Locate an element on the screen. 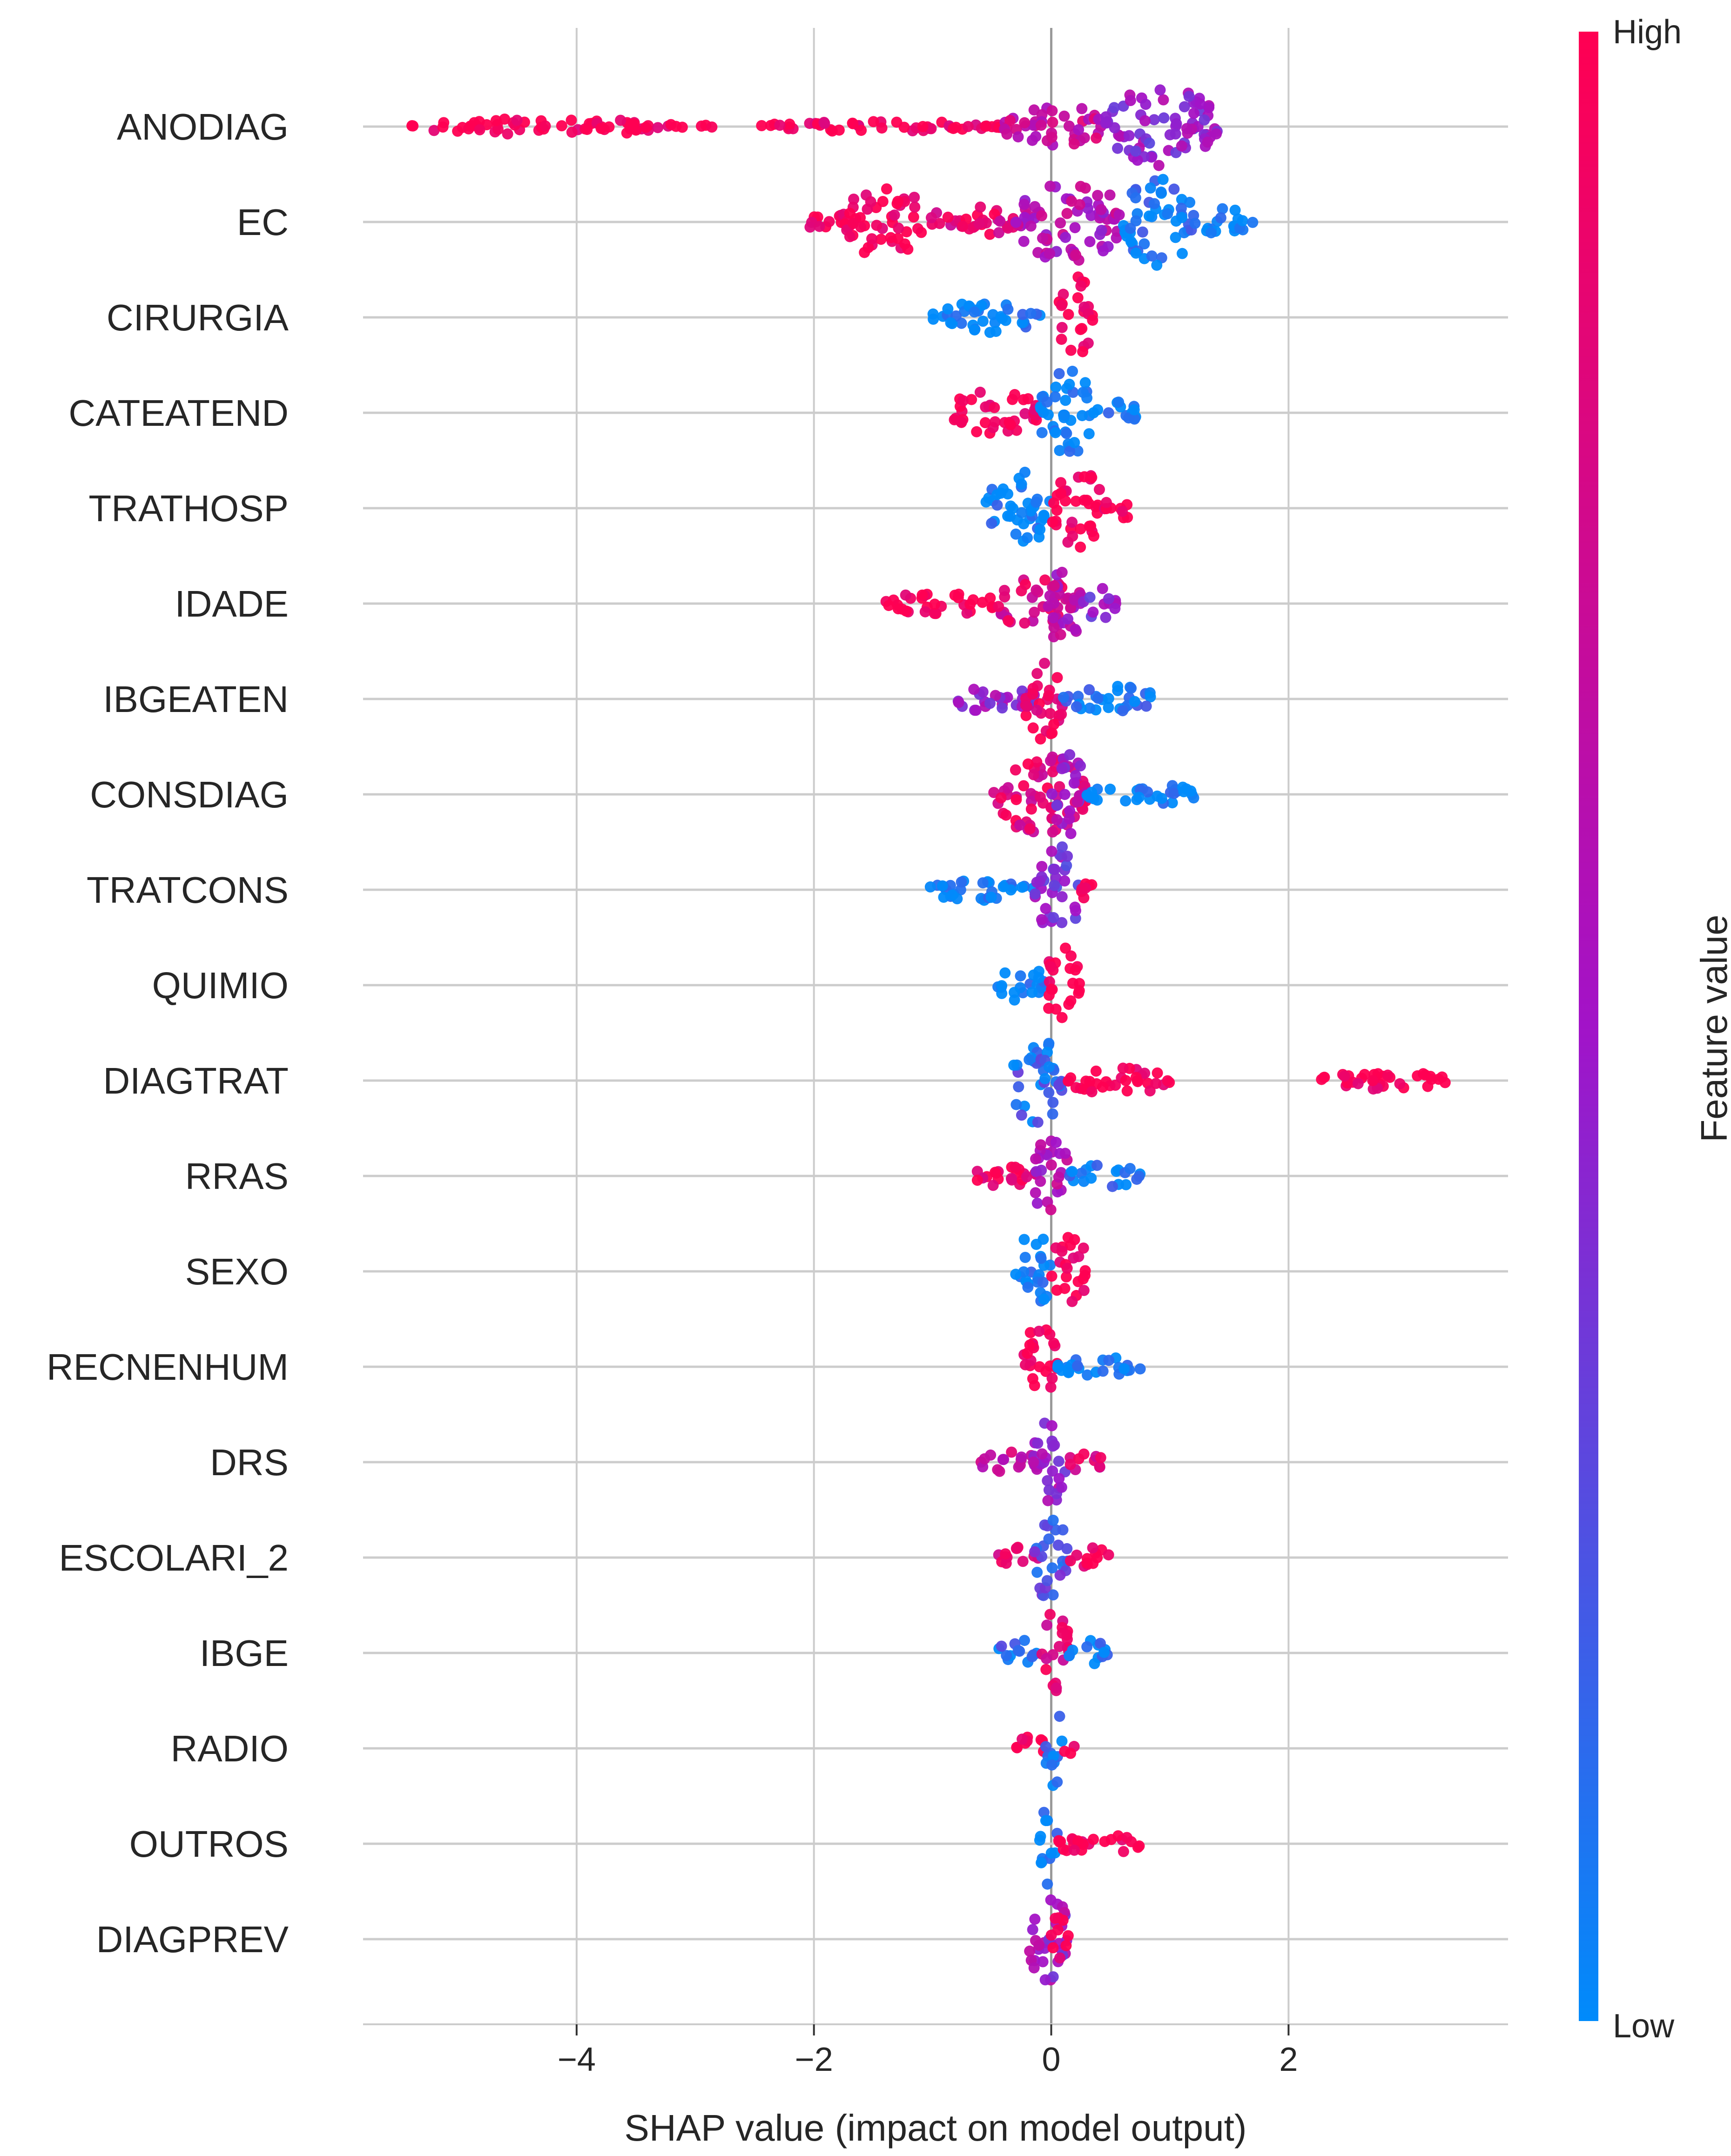  colorbar: High Low Feature value is located at coordinates (1655, 1029).